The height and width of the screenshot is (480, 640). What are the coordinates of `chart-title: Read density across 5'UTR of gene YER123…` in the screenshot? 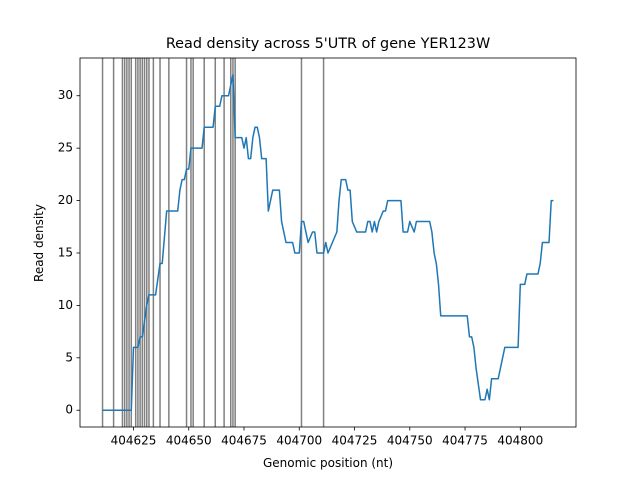 It's located at (328, 44).